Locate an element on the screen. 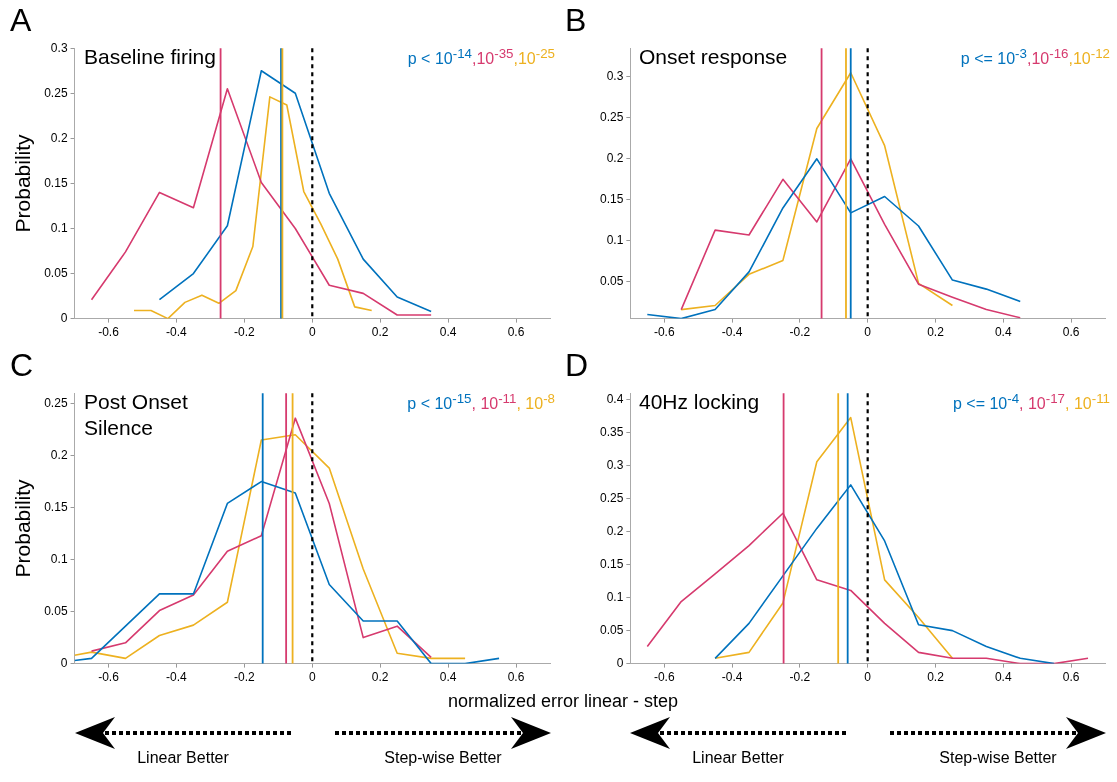  chart-title: D is located at coordinates (577, 365).